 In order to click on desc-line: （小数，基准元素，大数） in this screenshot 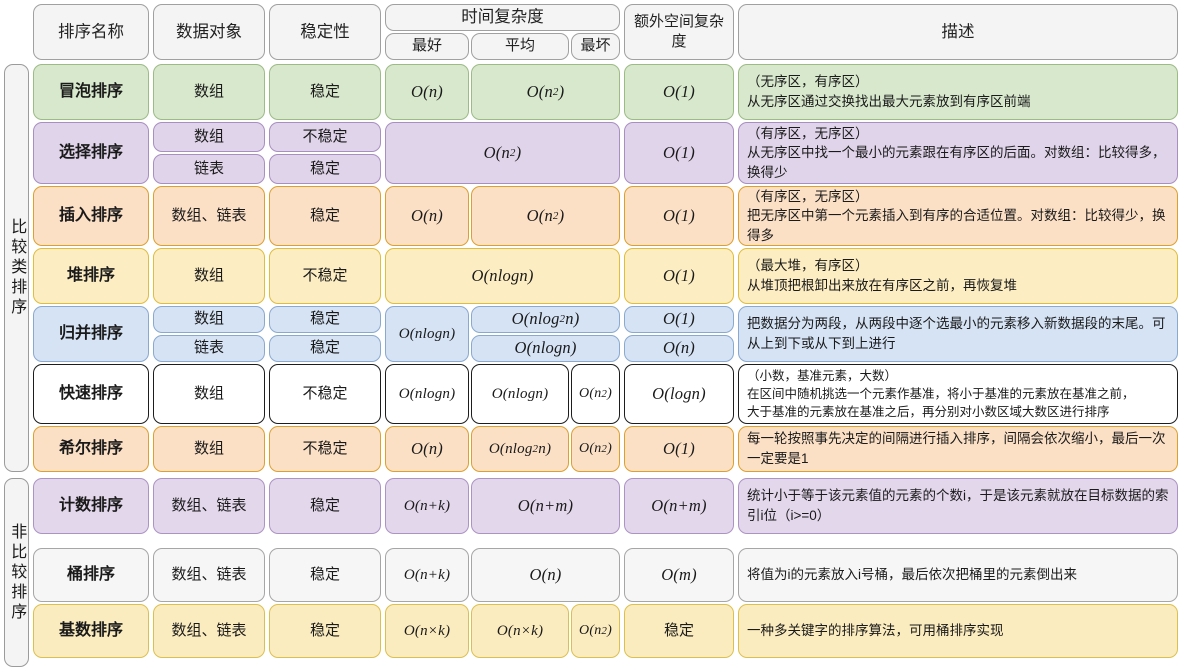, I will do `click(822, 375)`.